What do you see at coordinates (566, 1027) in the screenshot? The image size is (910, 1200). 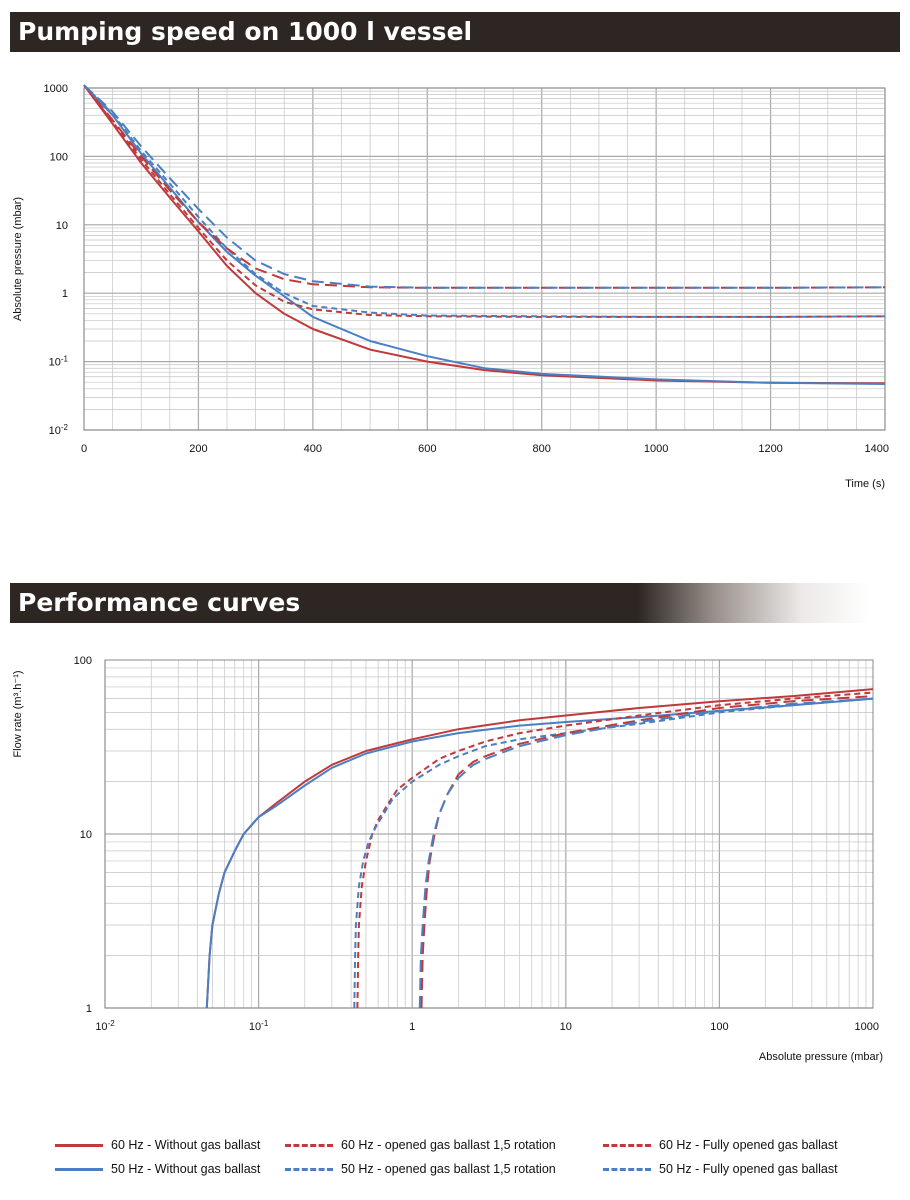 I see `x-tick-label: 10` at bounding box center [566, 1027].